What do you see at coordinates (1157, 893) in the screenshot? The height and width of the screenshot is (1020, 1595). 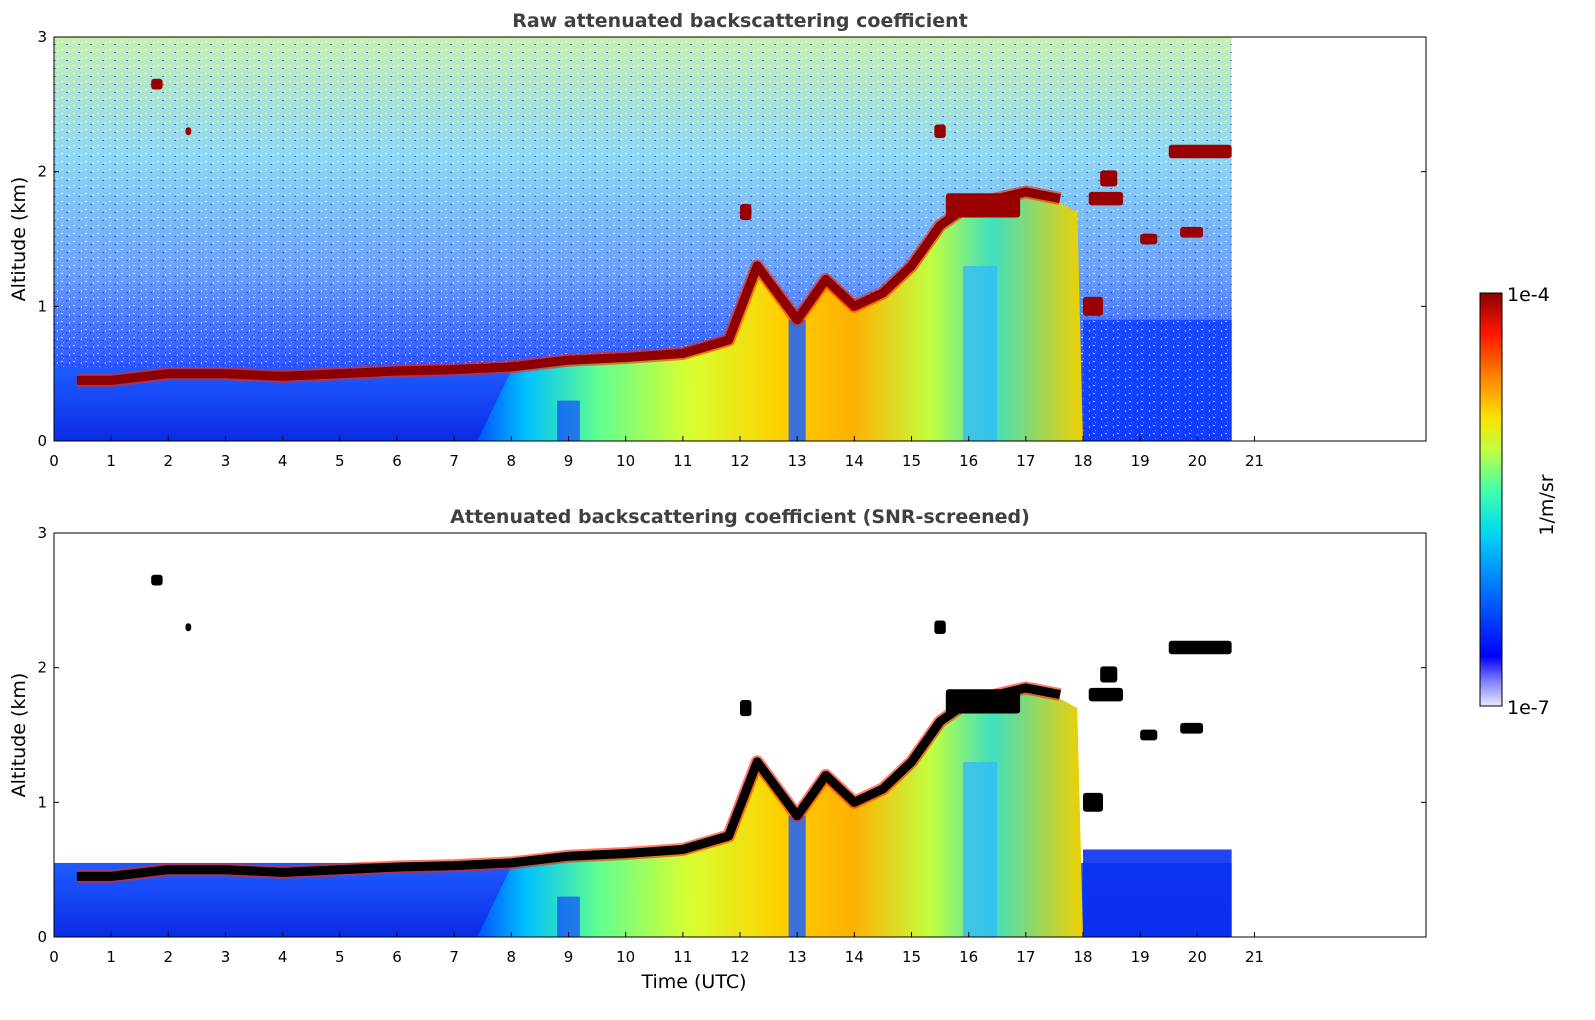 I see `screened-low-noise` at bounding box center [1157, 893].